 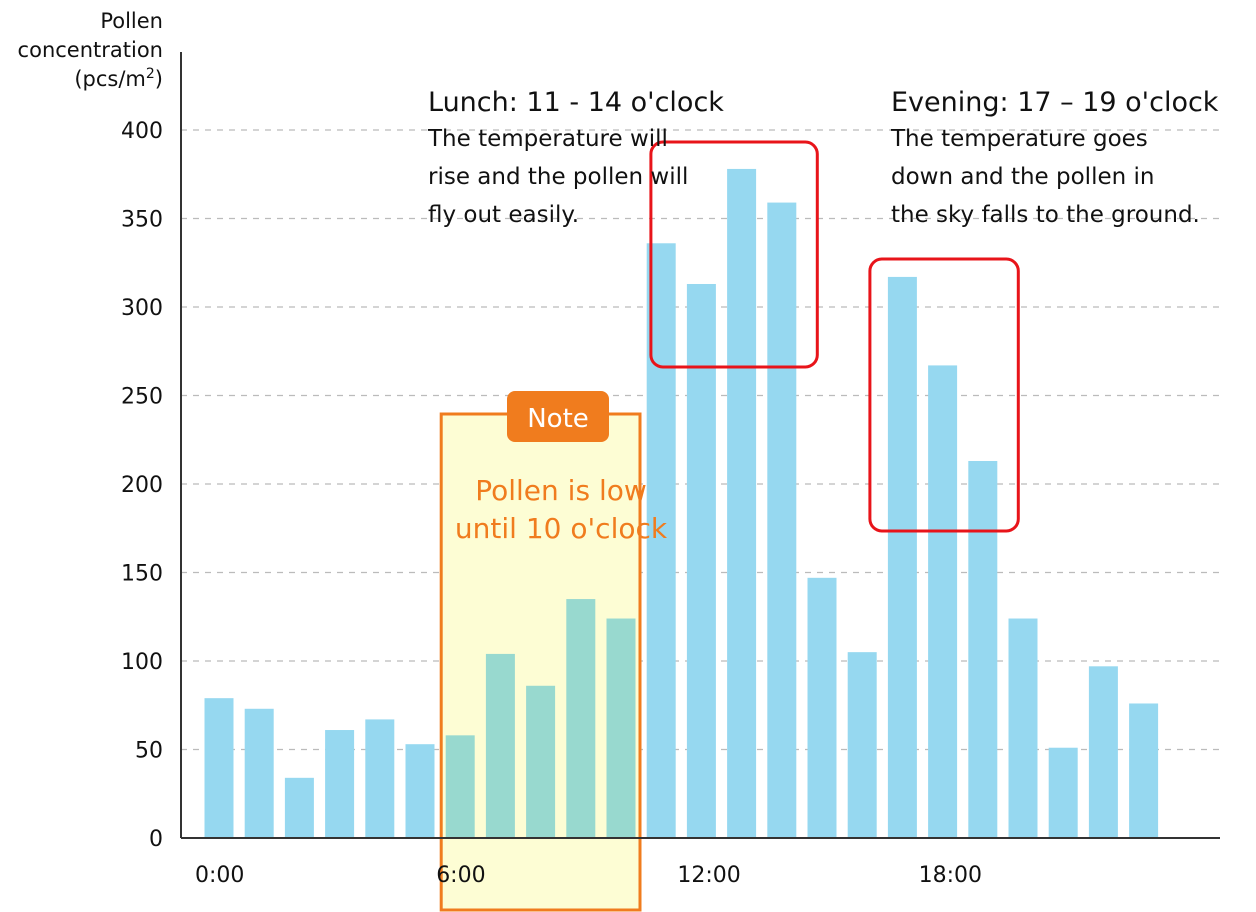 What do you see at coordinates (950, 875) in the screenshot?
I see `x-tick-18: 18:00` at bounding box center [950, 875].